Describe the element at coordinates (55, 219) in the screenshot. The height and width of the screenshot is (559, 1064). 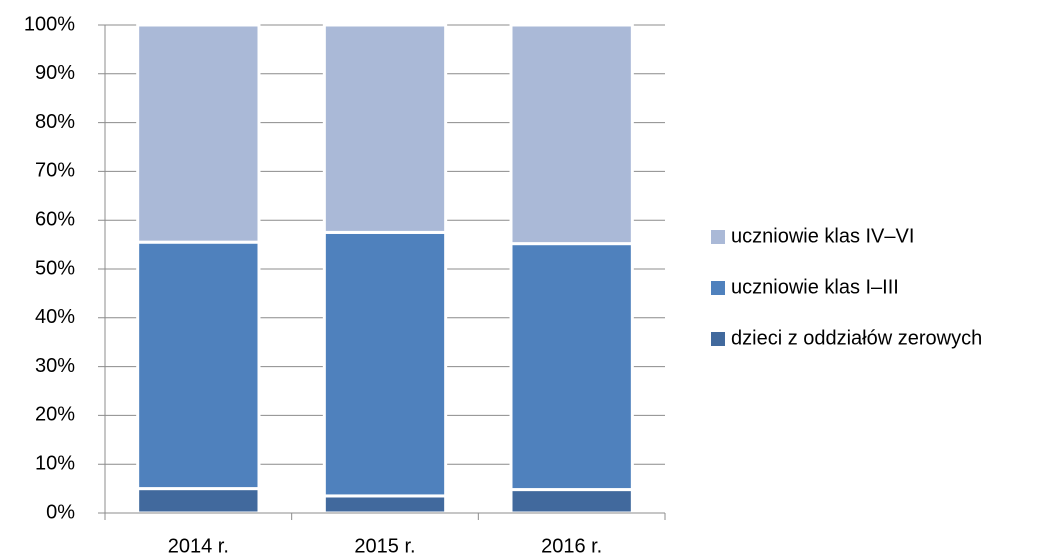
I see `y-tick-label: 60%` at that location.